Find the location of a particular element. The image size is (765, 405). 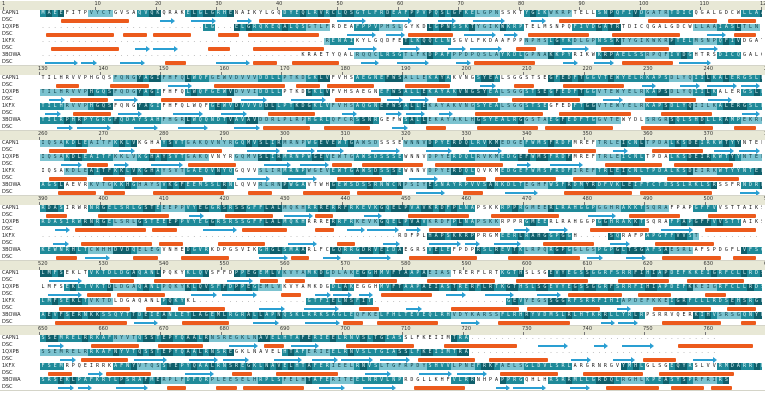

row-label: 1KFX is located at coordinates (8, 301).